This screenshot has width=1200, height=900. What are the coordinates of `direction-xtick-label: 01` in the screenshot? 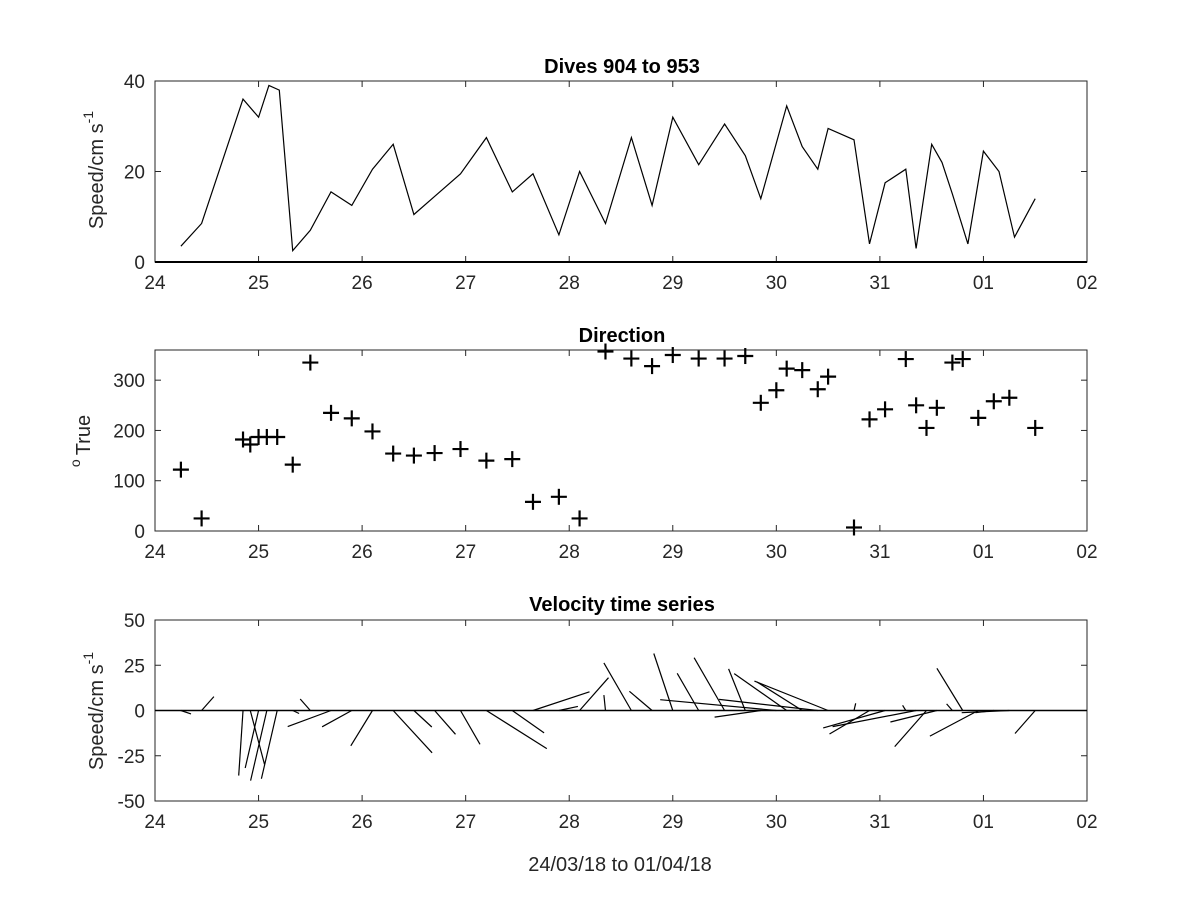 It's located at (983, 552).